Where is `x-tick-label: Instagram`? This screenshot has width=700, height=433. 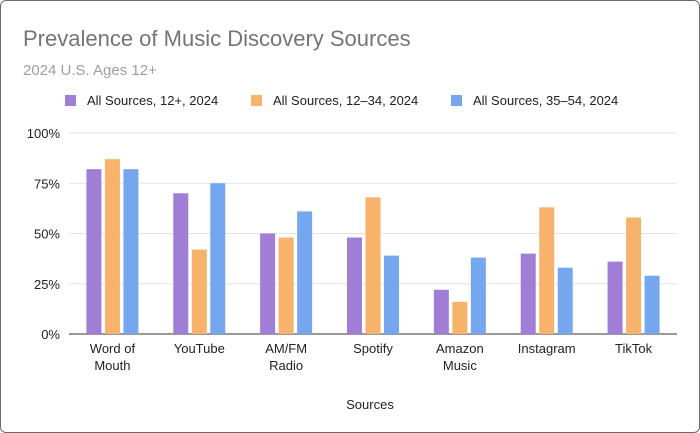 x-tick-label: Instagram is located at coordinates (547, 348).